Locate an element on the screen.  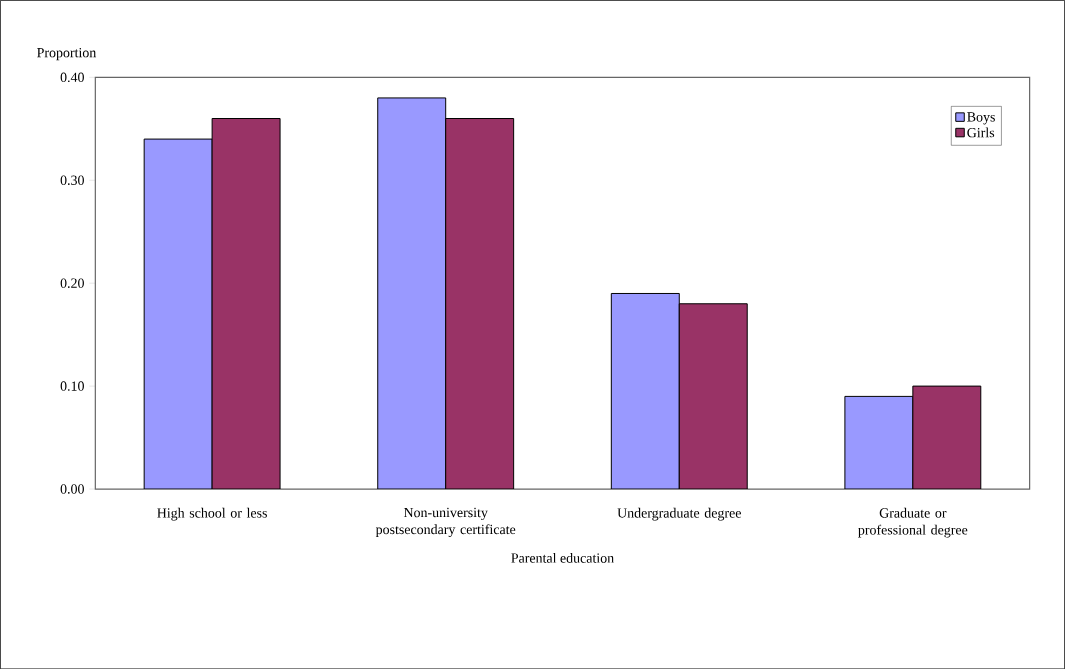
y-axis-title: Proportion is located at coordinates (67, 53).